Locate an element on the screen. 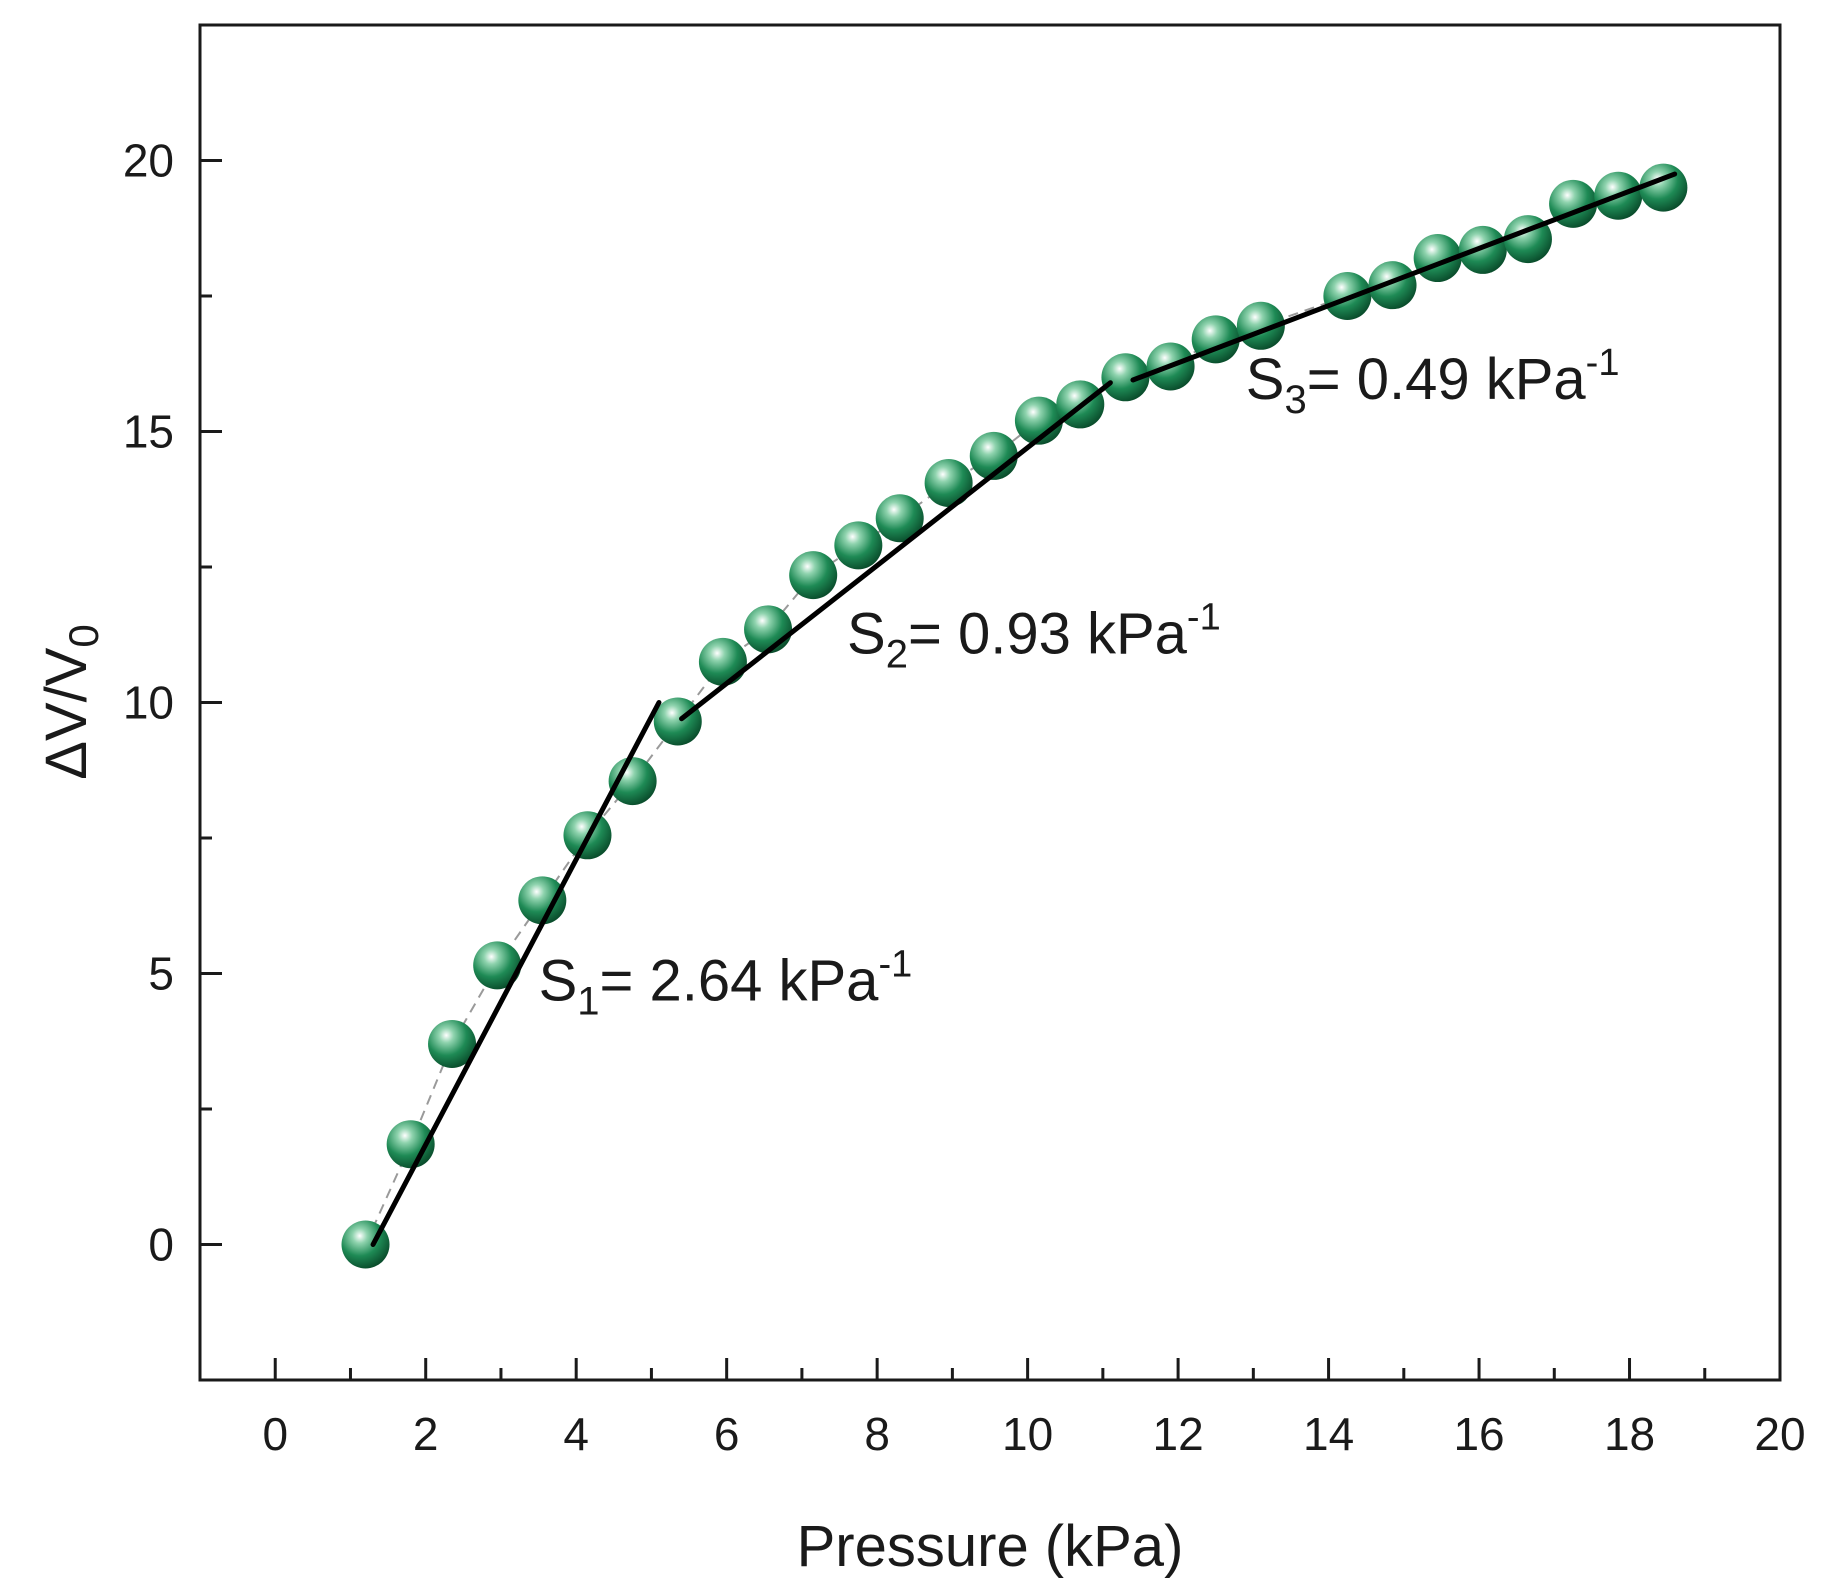 The image size is (1830, 1596). y-tick-label: 5 is located at coordinates (161, 974).